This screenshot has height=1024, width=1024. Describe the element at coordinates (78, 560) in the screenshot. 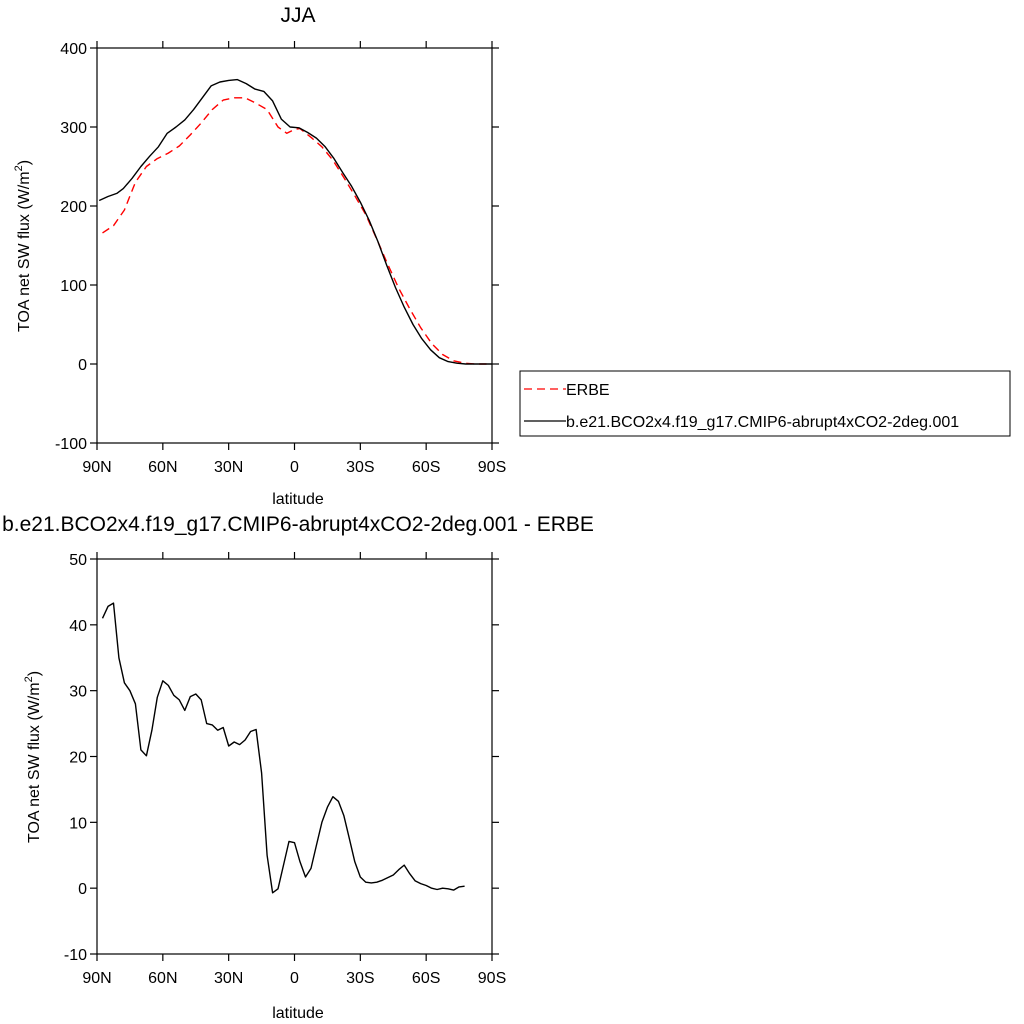

I see `bottom-y-tick-label: 50` at that location.